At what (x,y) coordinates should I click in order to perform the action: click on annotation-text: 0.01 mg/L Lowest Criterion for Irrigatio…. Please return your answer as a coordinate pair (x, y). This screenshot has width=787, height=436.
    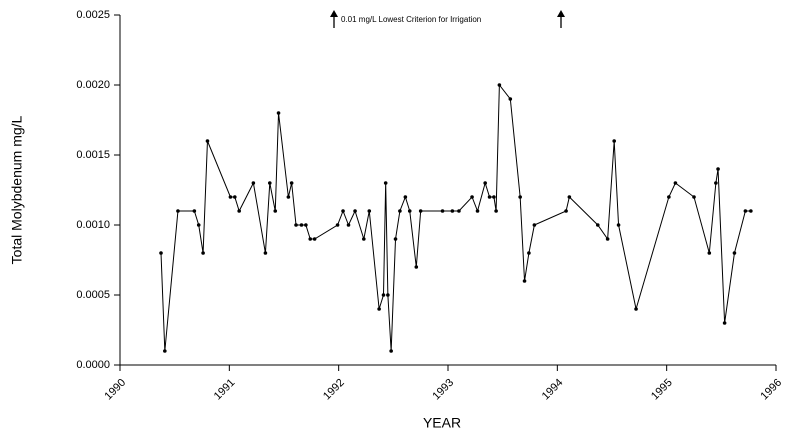
    Looking at the image, I should click on (411, 19).